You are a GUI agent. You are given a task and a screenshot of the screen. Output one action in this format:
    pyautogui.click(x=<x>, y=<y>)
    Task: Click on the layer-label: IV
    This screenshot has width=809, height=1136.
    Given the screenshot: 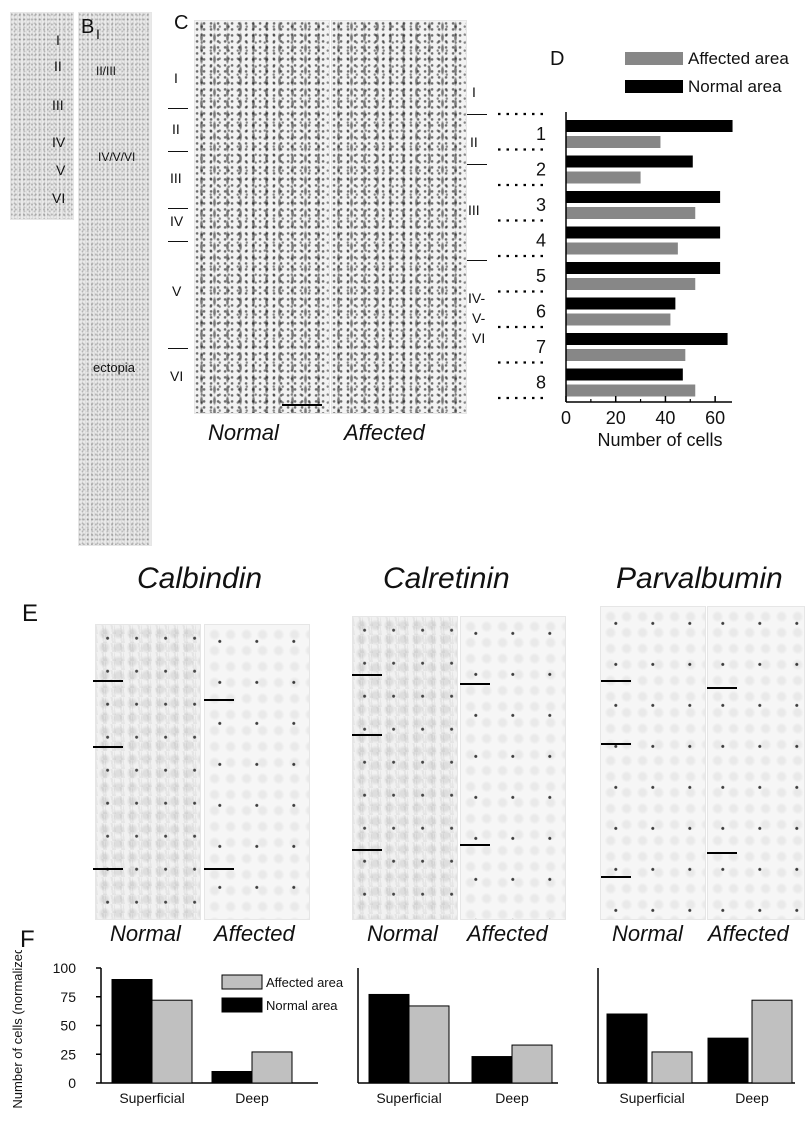 What is the action you would take?
    pyautogui.click(x=59, y=142)
    